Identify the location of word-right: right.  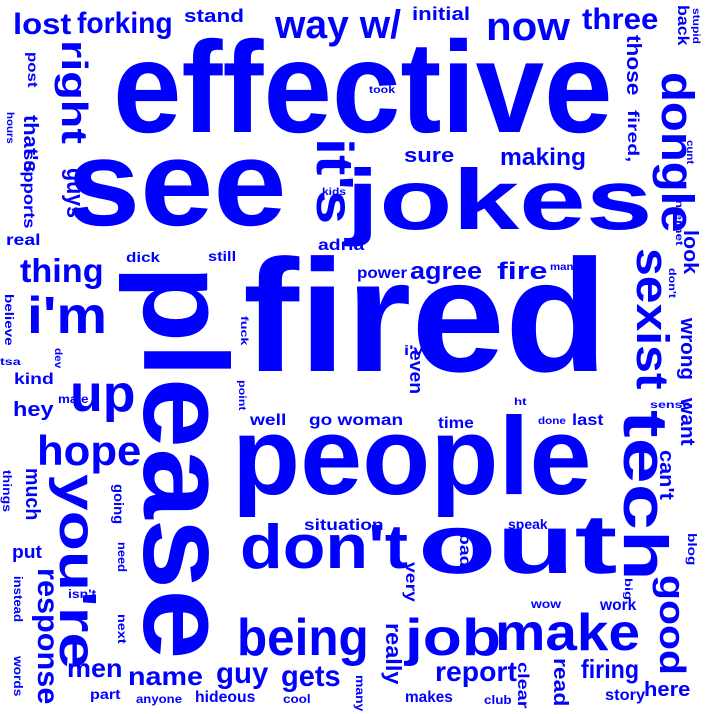
(74, 92).